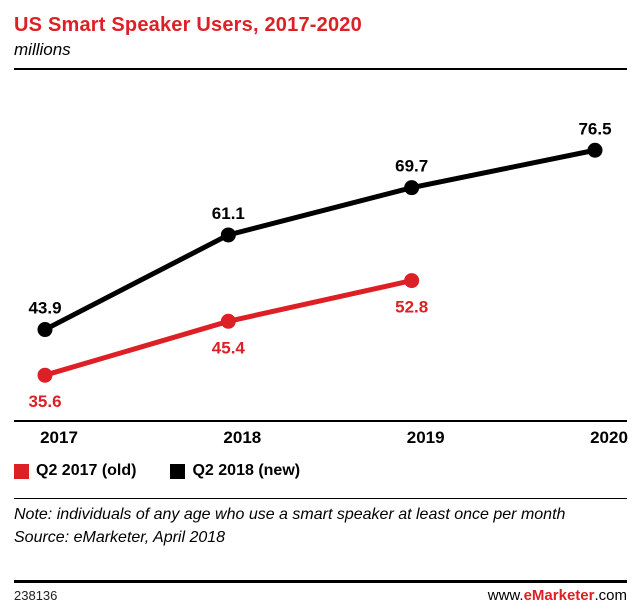 Image resolution: width=641 pixels, height=610 pixels. I want to click on url-prefix: www., so click(505, 595).